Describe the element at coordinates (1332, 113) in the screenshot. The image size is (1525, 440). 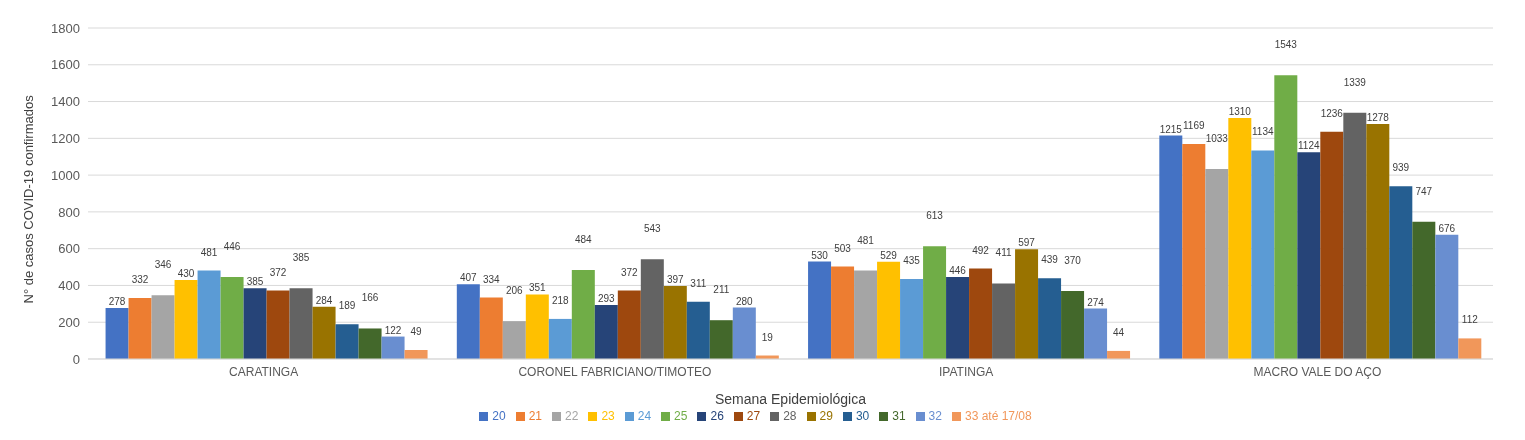
I see `data-label: 1236` at that location.